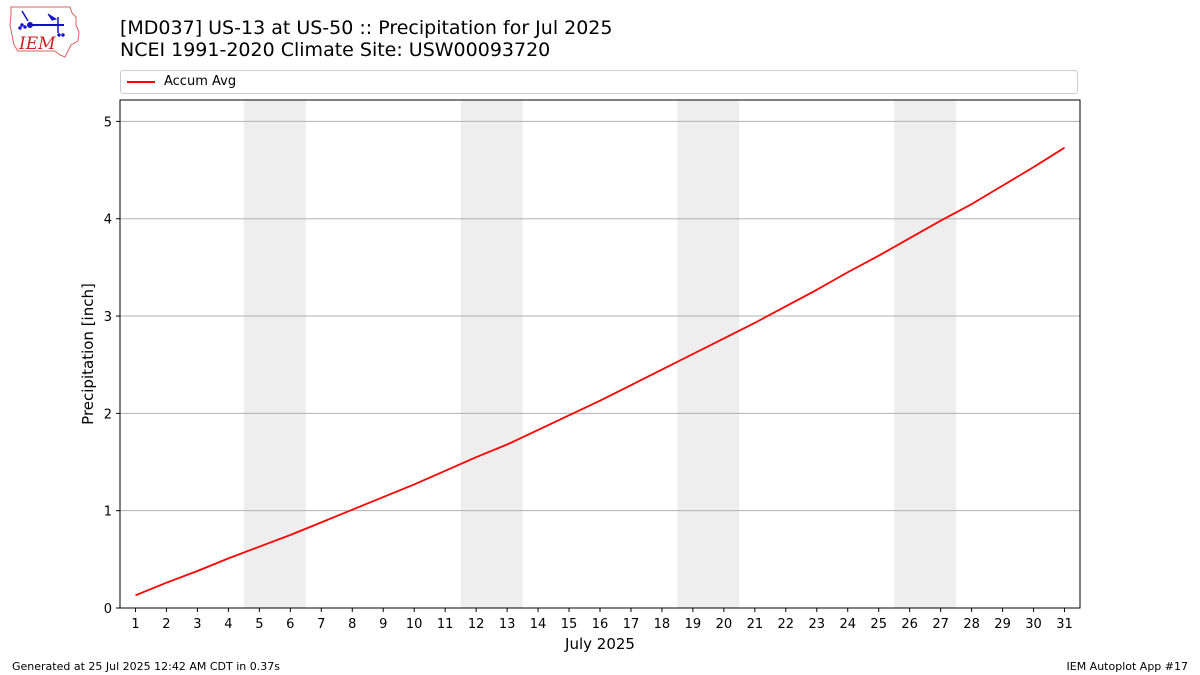 This screenshot has height=675, width=1200. Describe the element at coordinates (599, 82) in the screenshot. I see `legend: Accum Avg` at that location.